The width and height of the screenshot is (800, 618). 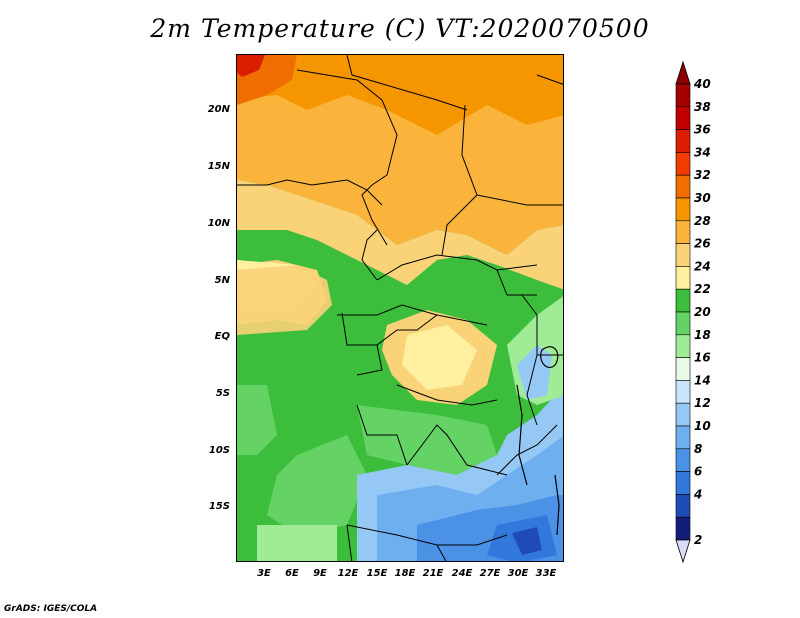 I want to click on legend-label: 8, so click(x=698, y=449).